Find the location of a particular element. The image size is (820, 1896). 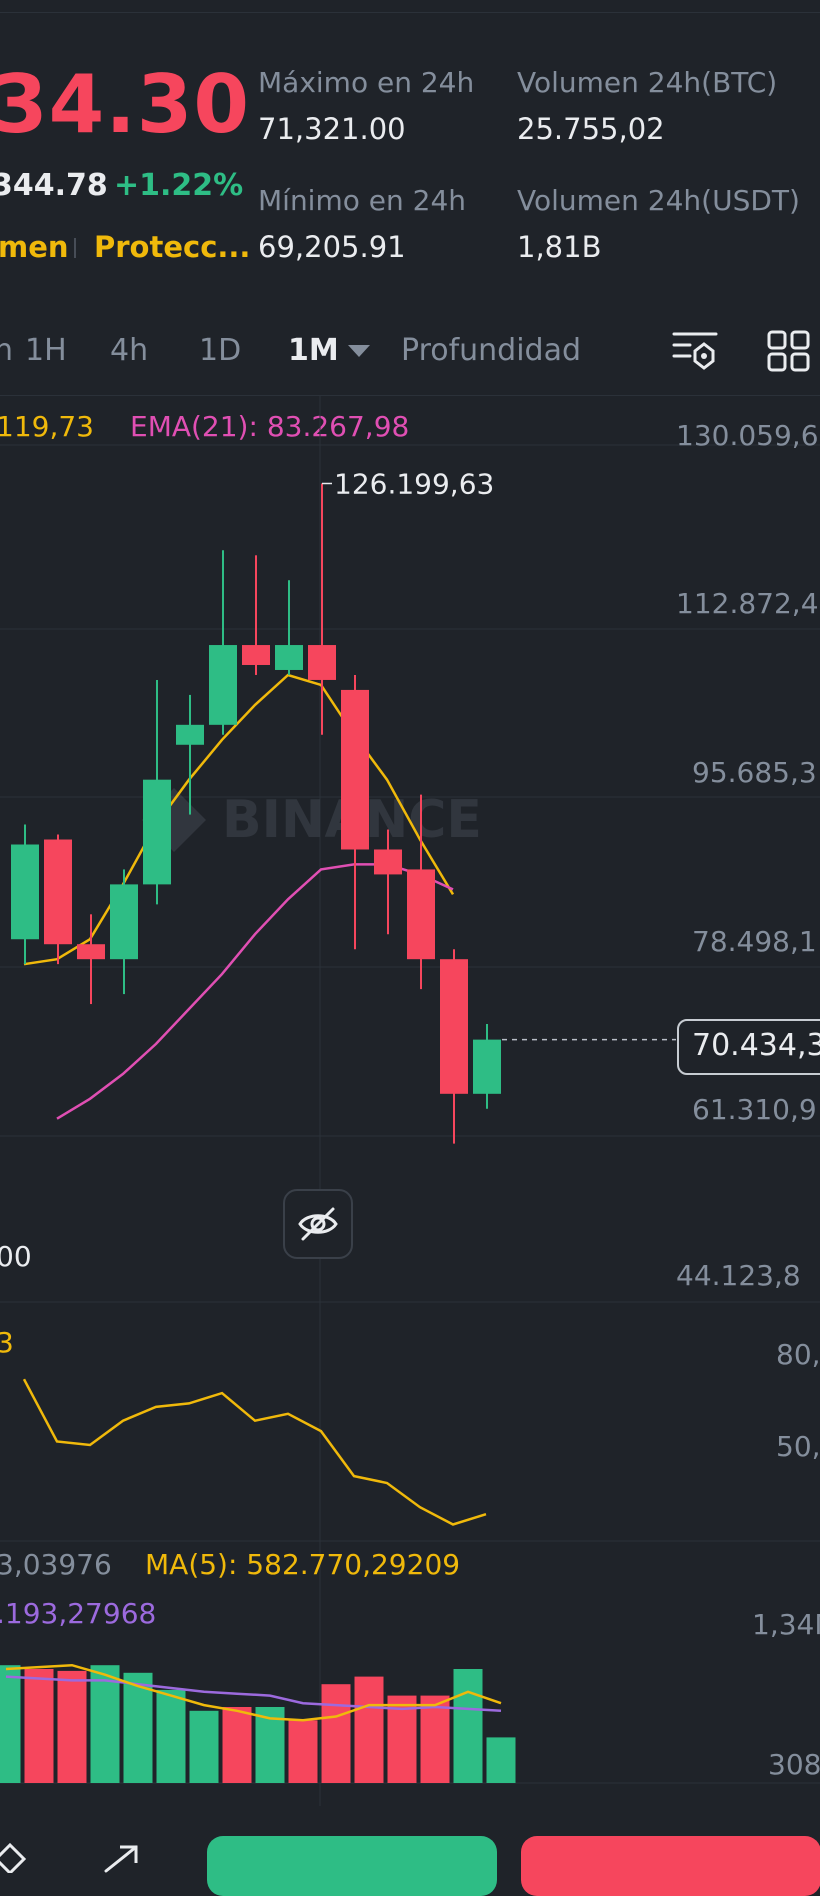

chart-settings-icon is located at coordinates (695, 352).